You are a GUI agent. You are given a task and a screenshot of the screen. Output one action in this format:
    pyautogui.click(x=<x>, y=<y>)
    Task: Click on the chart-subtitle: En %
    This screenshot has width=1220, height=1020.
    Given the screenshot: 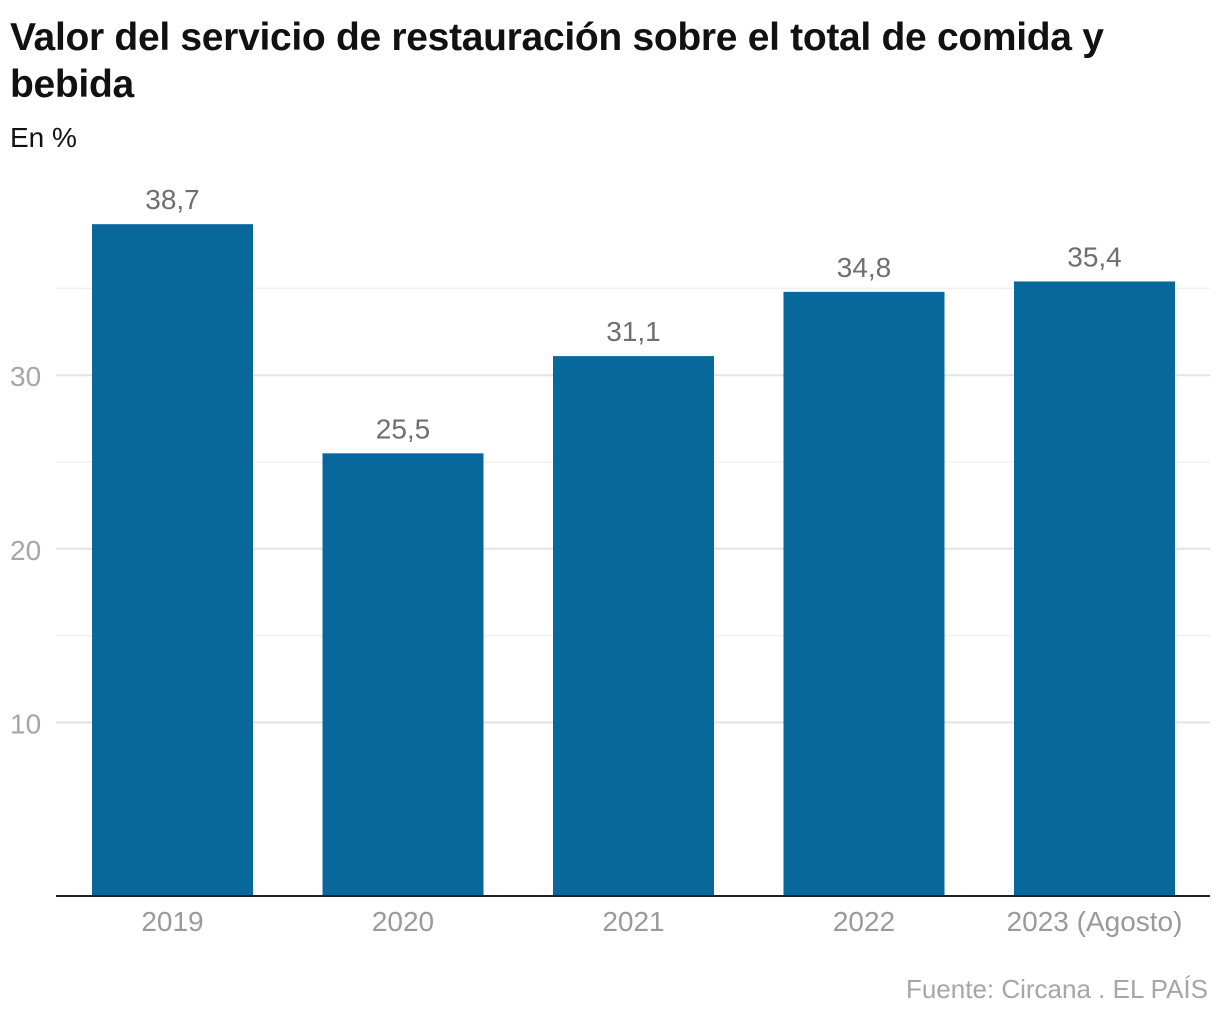 What is the action you would take?
    pyautogui.click(x=43, y=137)
    